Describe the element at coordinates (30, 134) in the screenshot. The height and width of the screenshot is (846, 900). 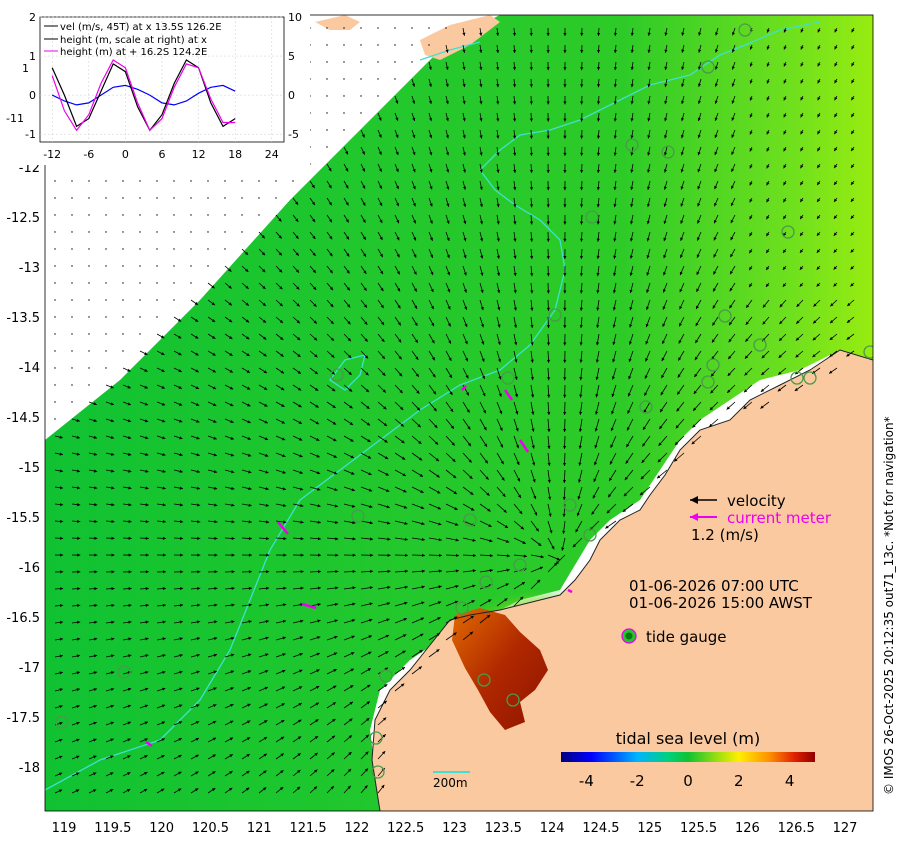
I see `inset-y-tick: -1` at that location.